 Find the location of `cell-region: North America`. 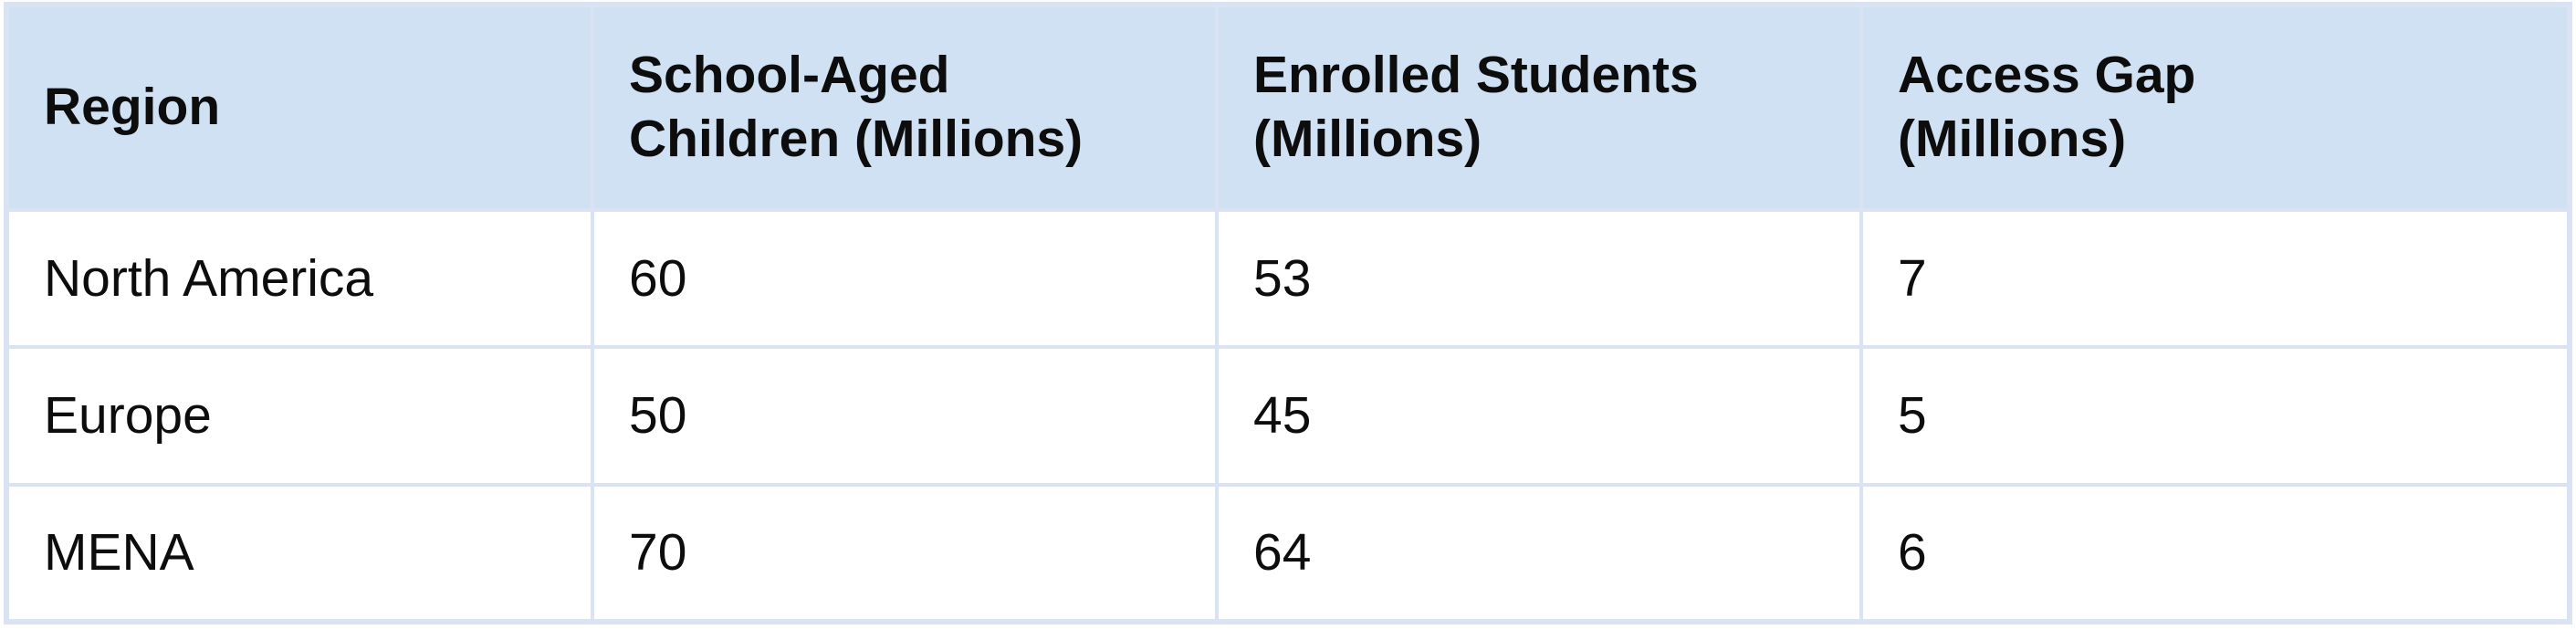

cell-region: North America is located at coordinates (300, 279).